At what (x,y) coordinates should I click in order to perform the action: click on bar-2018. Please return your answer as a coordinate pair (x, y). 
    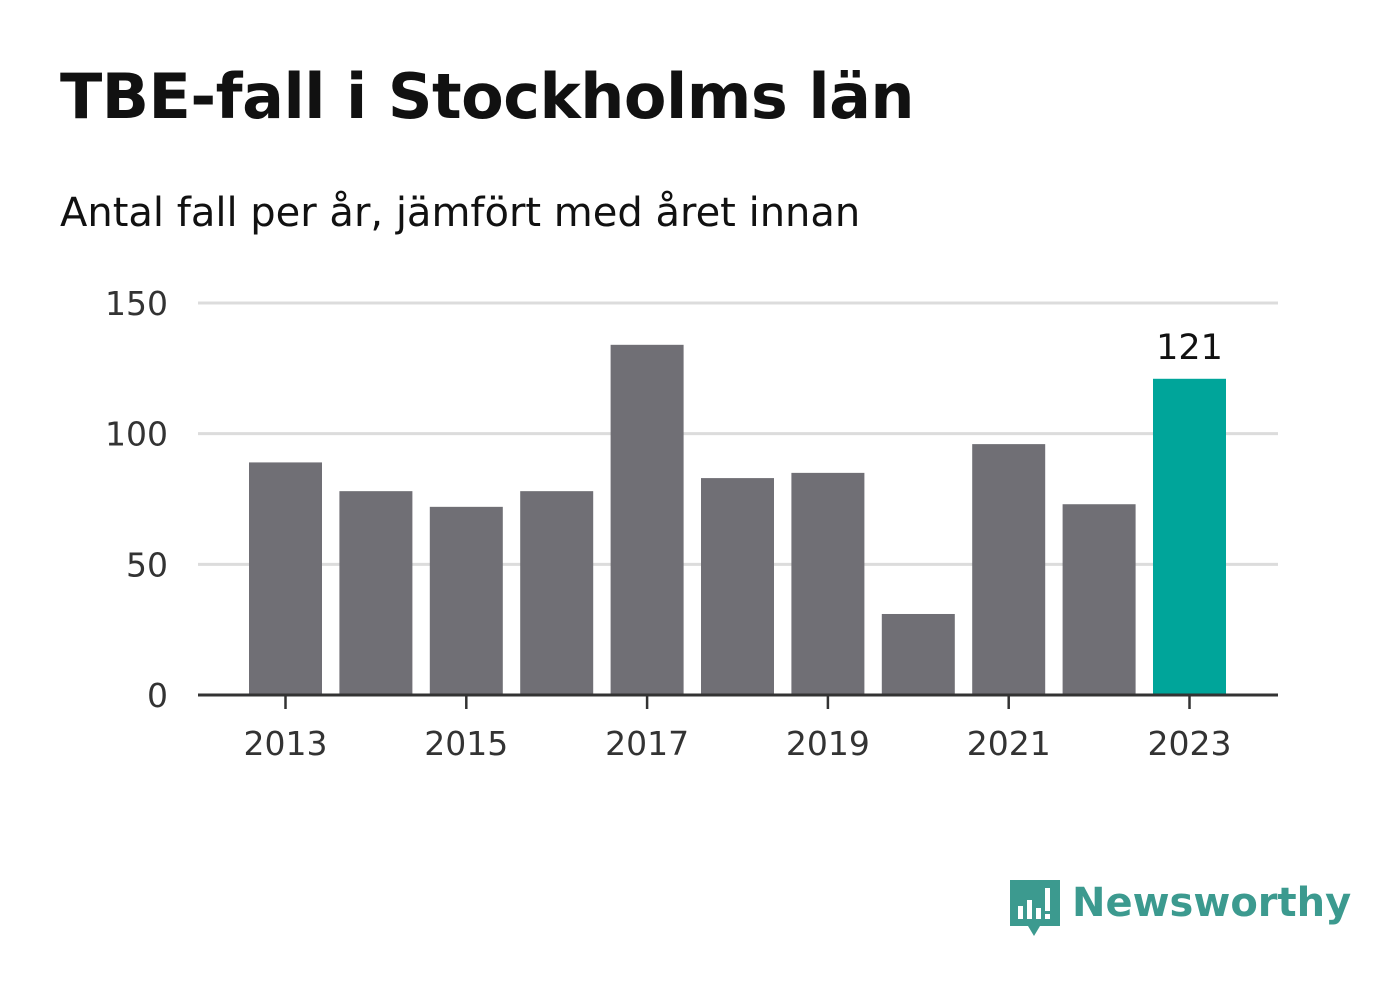
    Looking at the image, I should click on (737, 586).